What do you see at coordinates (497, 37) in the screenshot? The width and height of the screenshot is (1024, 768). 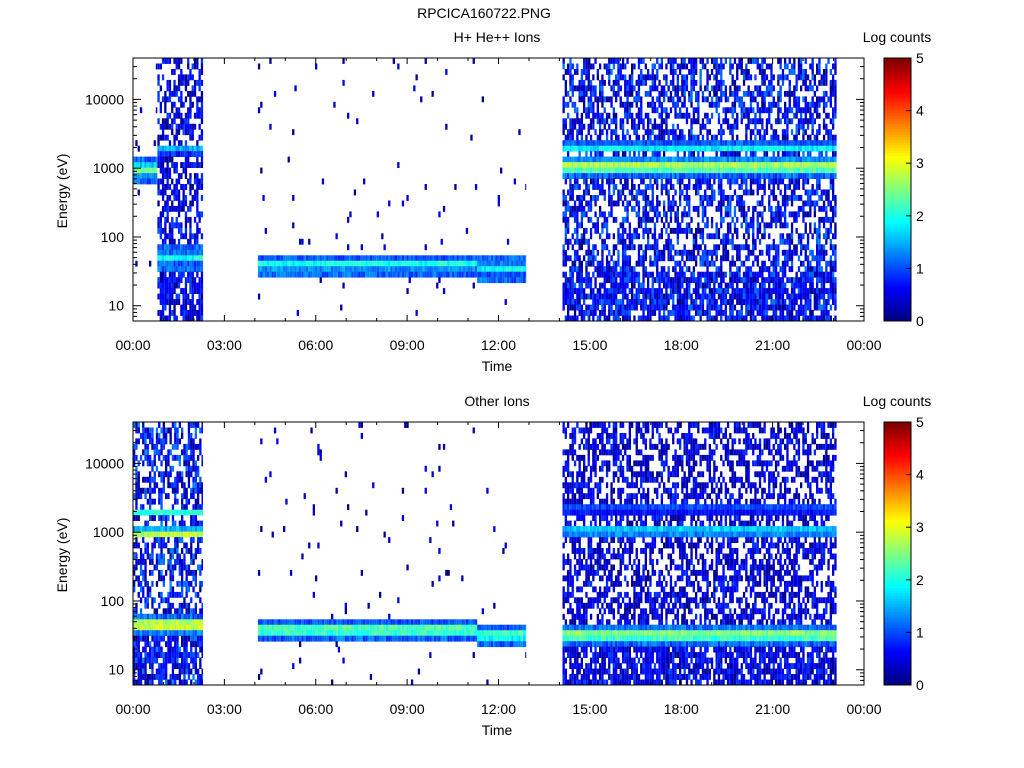 I see `panel-title: H+ He++ Ions` at bounding box center [497, 37].